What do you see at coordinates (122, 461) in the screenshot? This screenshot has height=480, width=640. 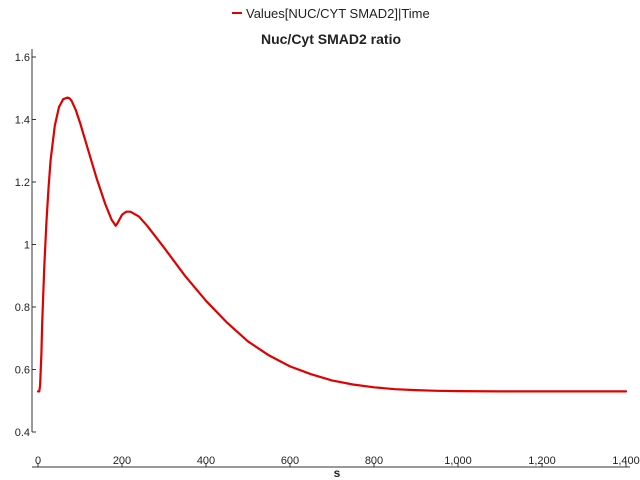 I see `x-tick-label: 200` at bounding box center [122, 461].